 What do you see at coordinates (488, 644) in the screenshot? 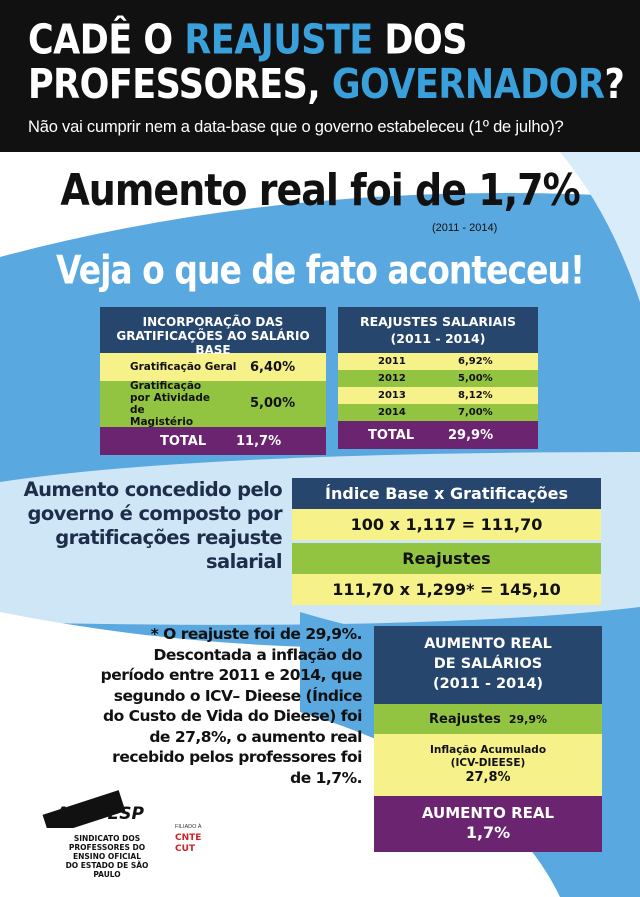
I see `aumento-title-1: AUMENTO REAL` at bounding box center [488, 644].